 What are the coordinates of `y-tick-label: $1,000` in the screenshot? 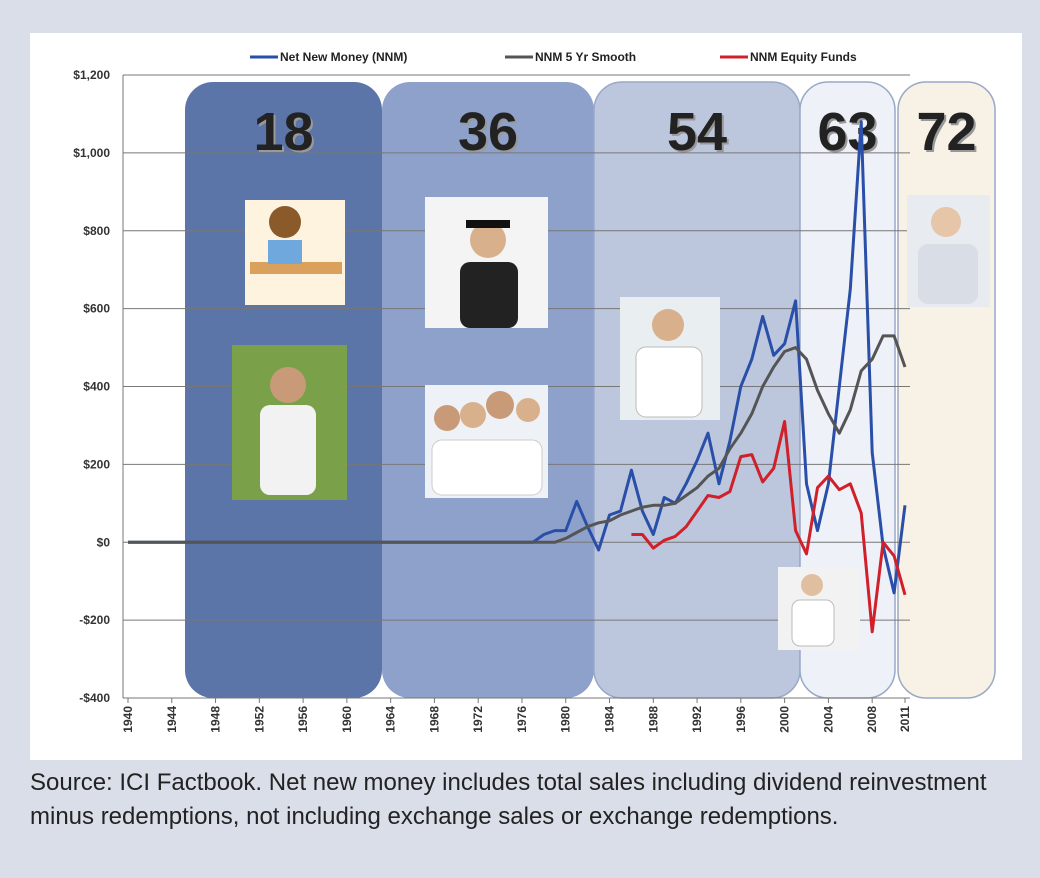 It's located at (91, 153).